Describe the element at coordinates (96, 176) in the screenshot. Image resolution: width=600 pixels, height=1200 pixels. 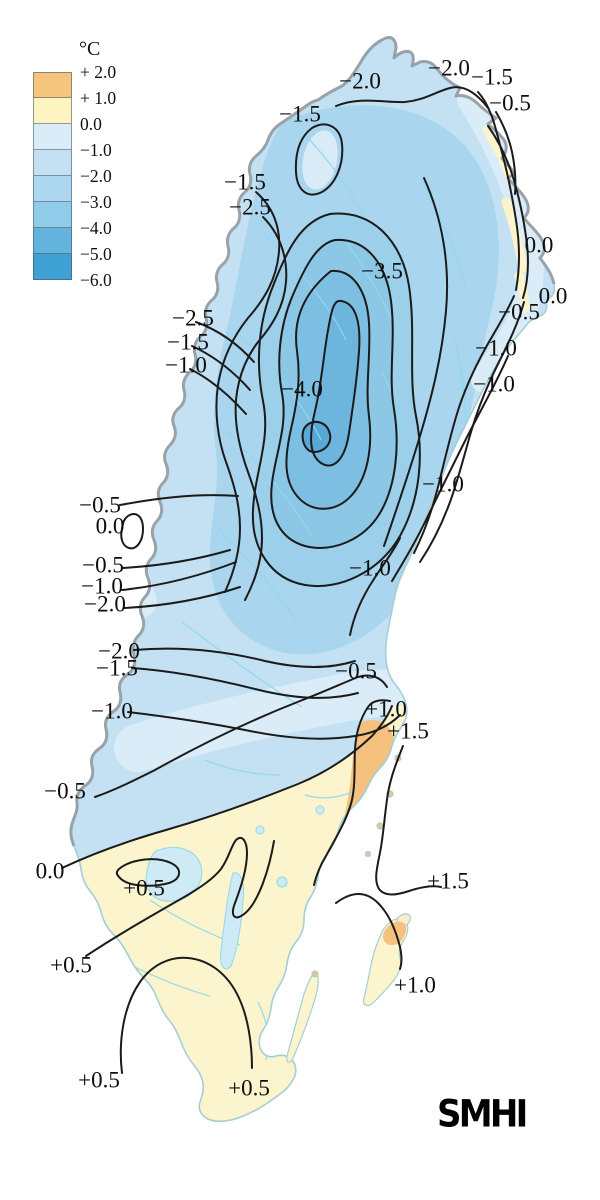
I see `legend-boundary-label: −2.0` at that location.